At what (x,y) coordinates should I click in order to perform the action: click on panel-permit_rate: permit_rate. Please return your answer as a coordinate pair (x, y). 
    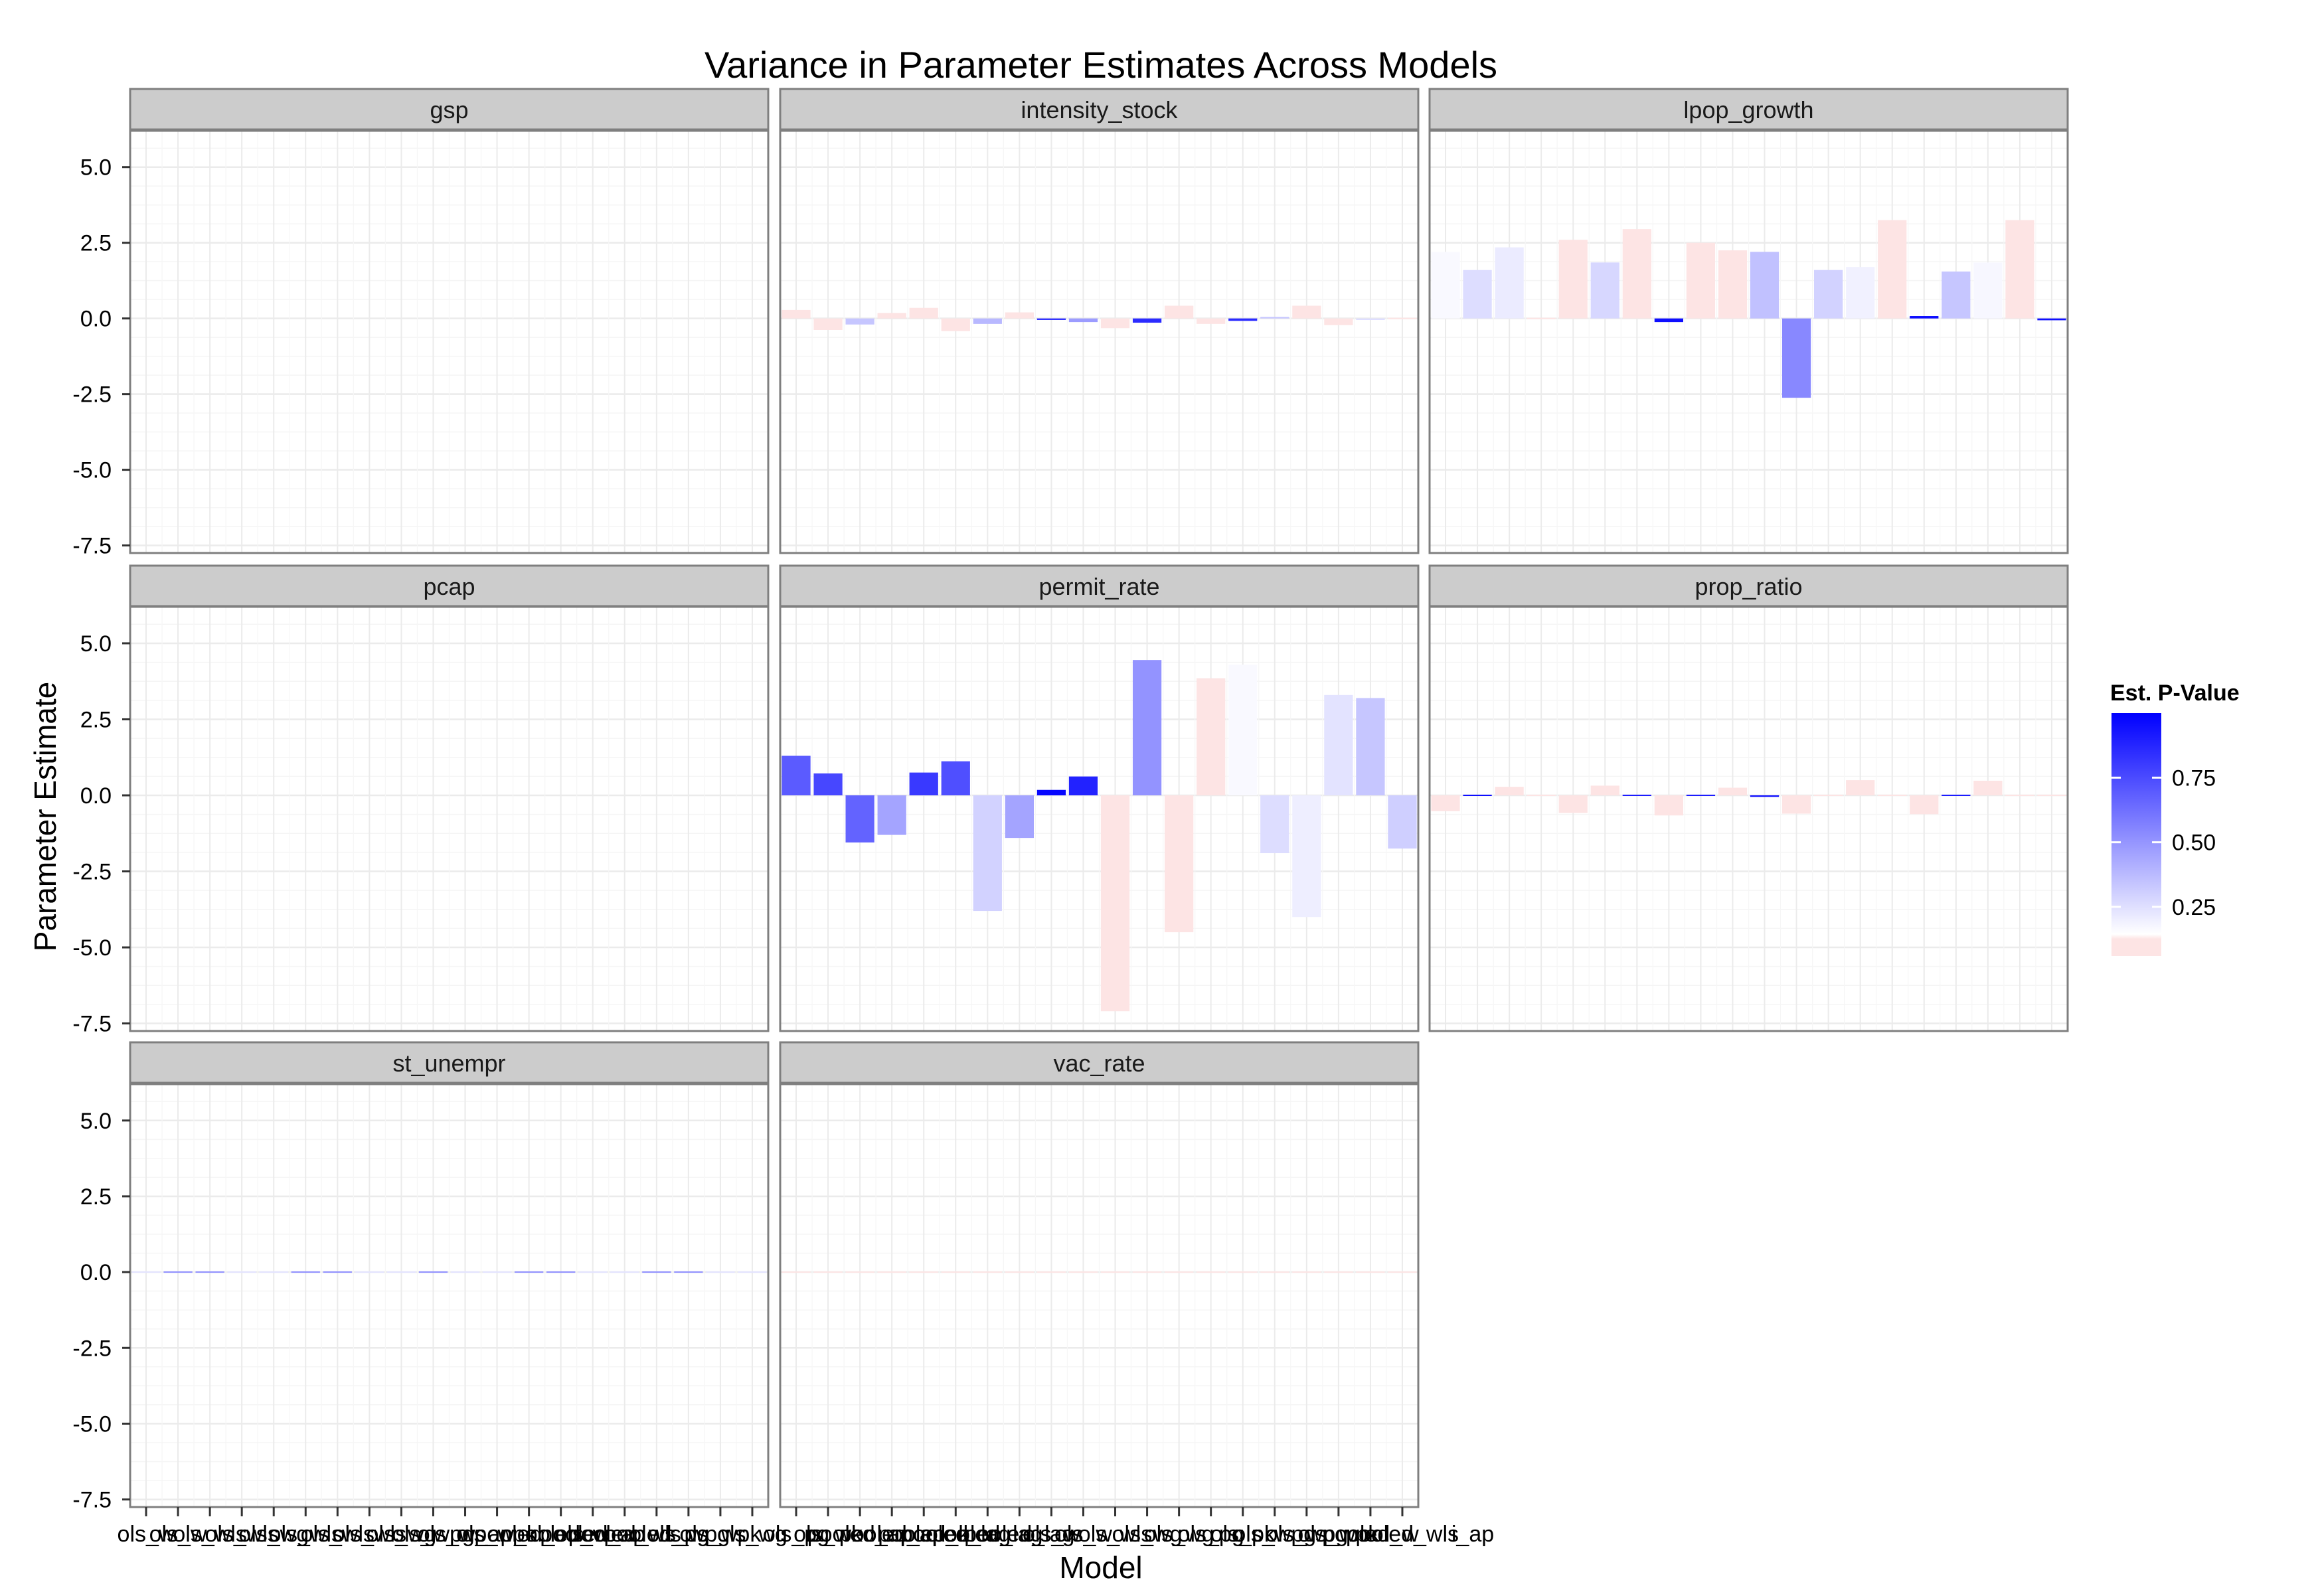
    Looking at the image, I should click on (1099, 798).